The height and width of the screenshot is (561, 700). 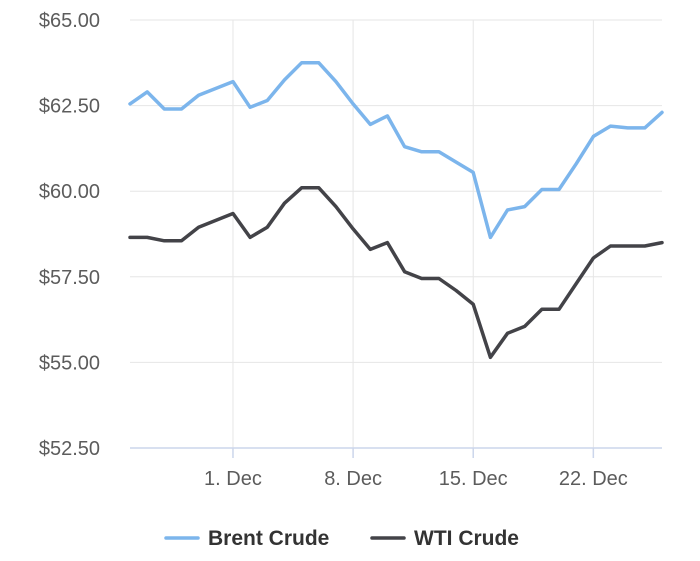 I want to click on x-axis-ticks, so click(x=413, y=453).